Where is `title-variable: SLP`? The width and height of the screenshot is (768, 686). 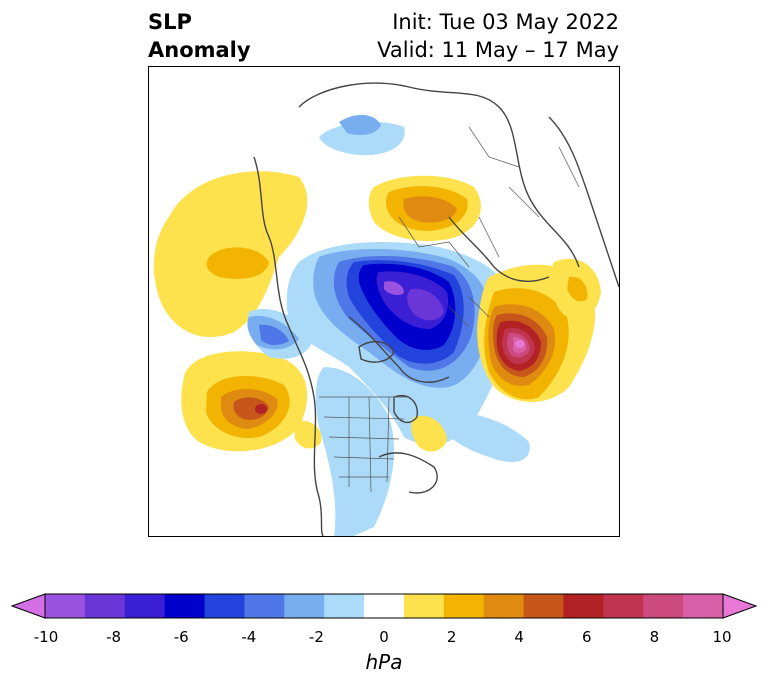
title-variable: SLP is located at coordinates (170, 22).